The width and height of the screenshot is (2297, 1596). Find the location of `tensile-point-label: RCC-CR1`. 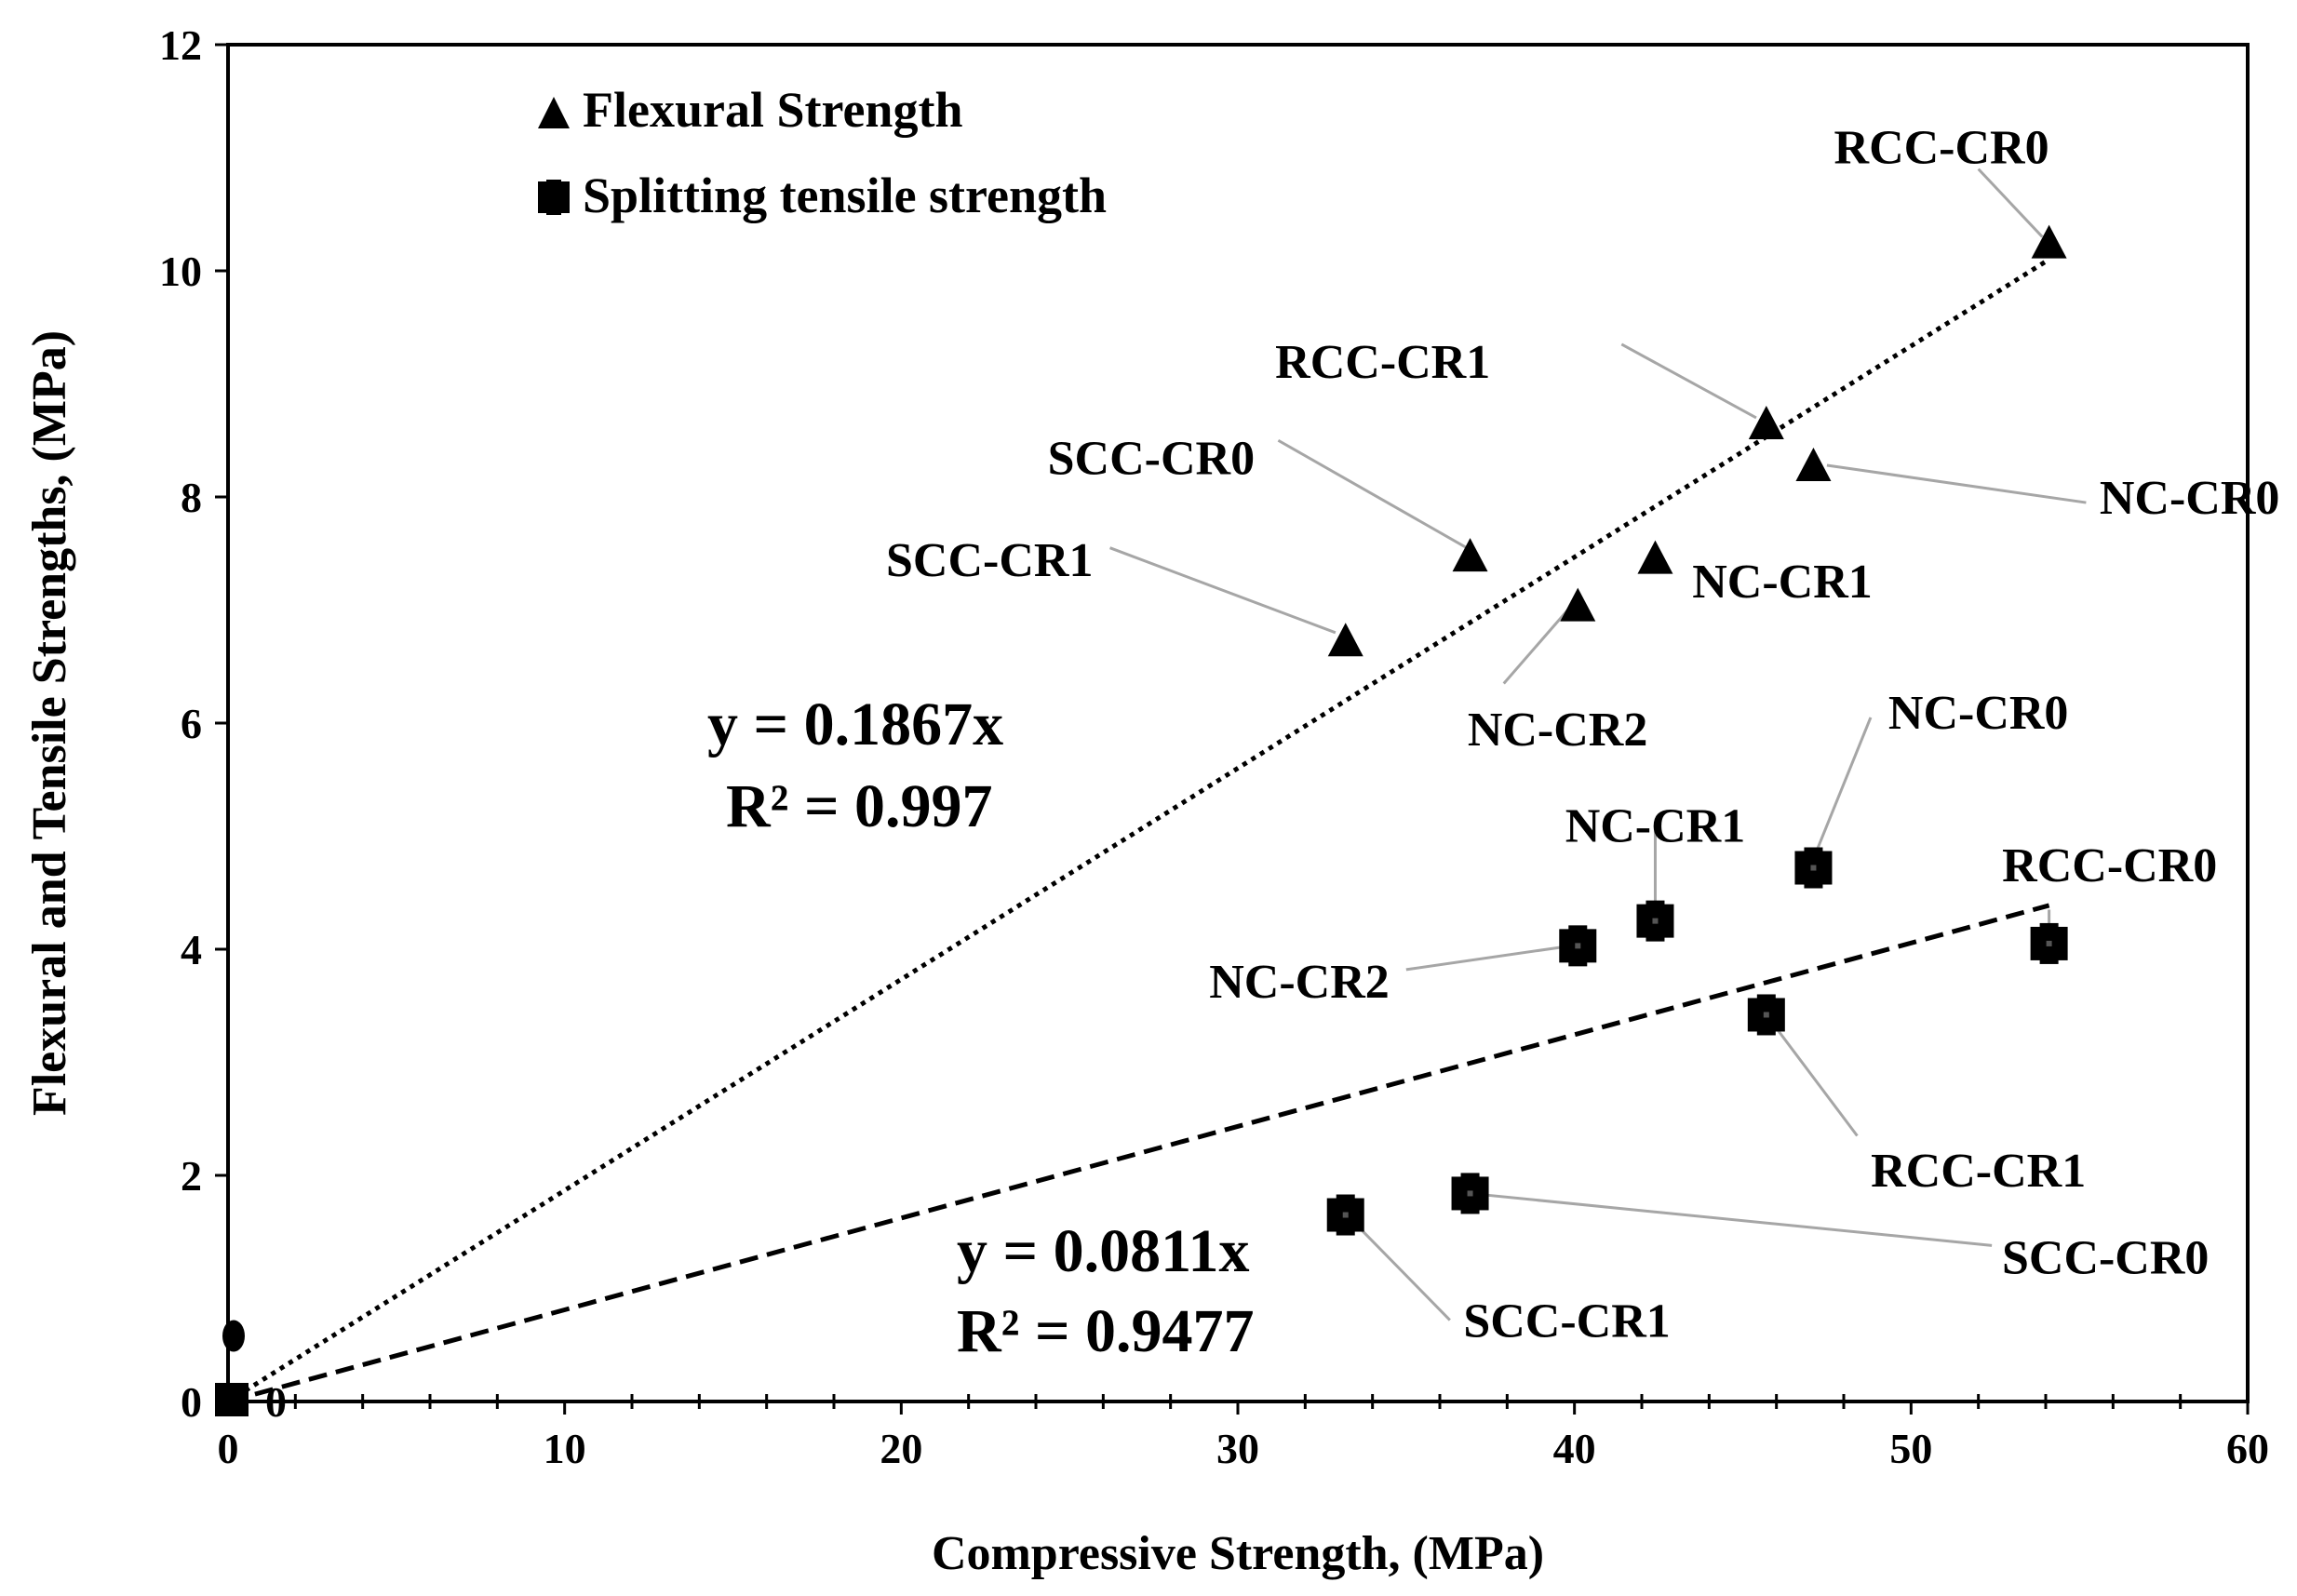

tensile-point-label: RCC-CR1 is located at coordinates (1979, 1171).